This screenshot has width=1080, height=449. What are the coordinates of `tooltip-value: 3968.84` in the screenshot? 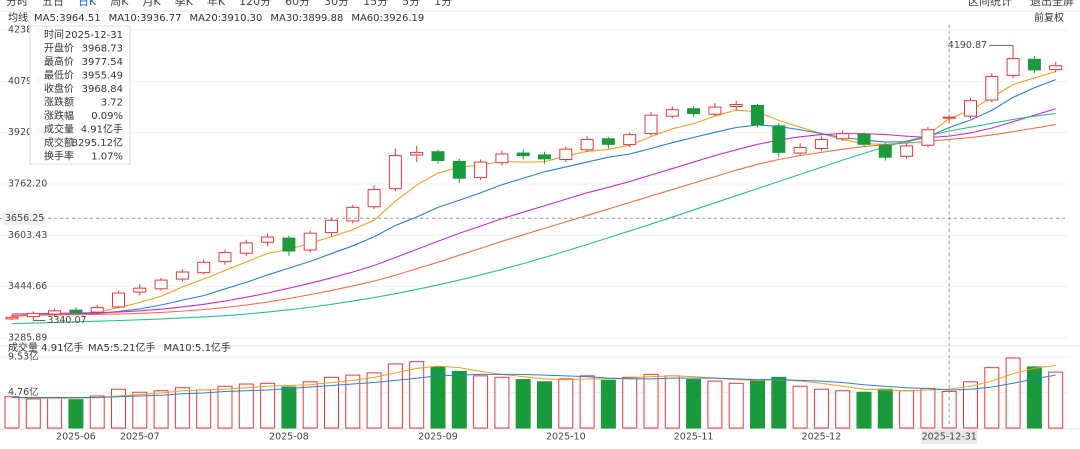 It's located at (102, 89).